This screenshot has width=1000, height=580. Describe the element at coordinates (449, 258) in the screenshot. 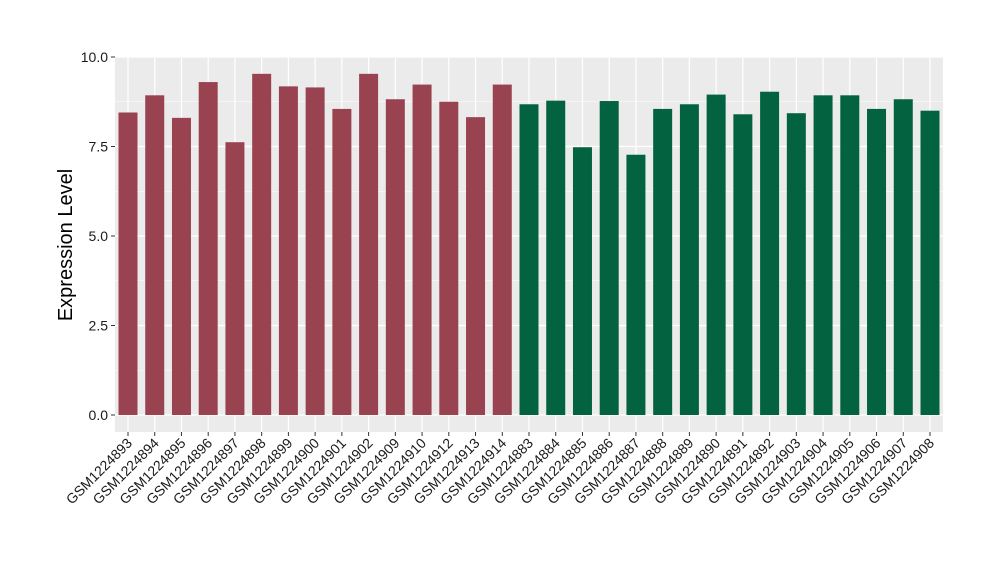

I see `bar-gsm1224912` at that location.